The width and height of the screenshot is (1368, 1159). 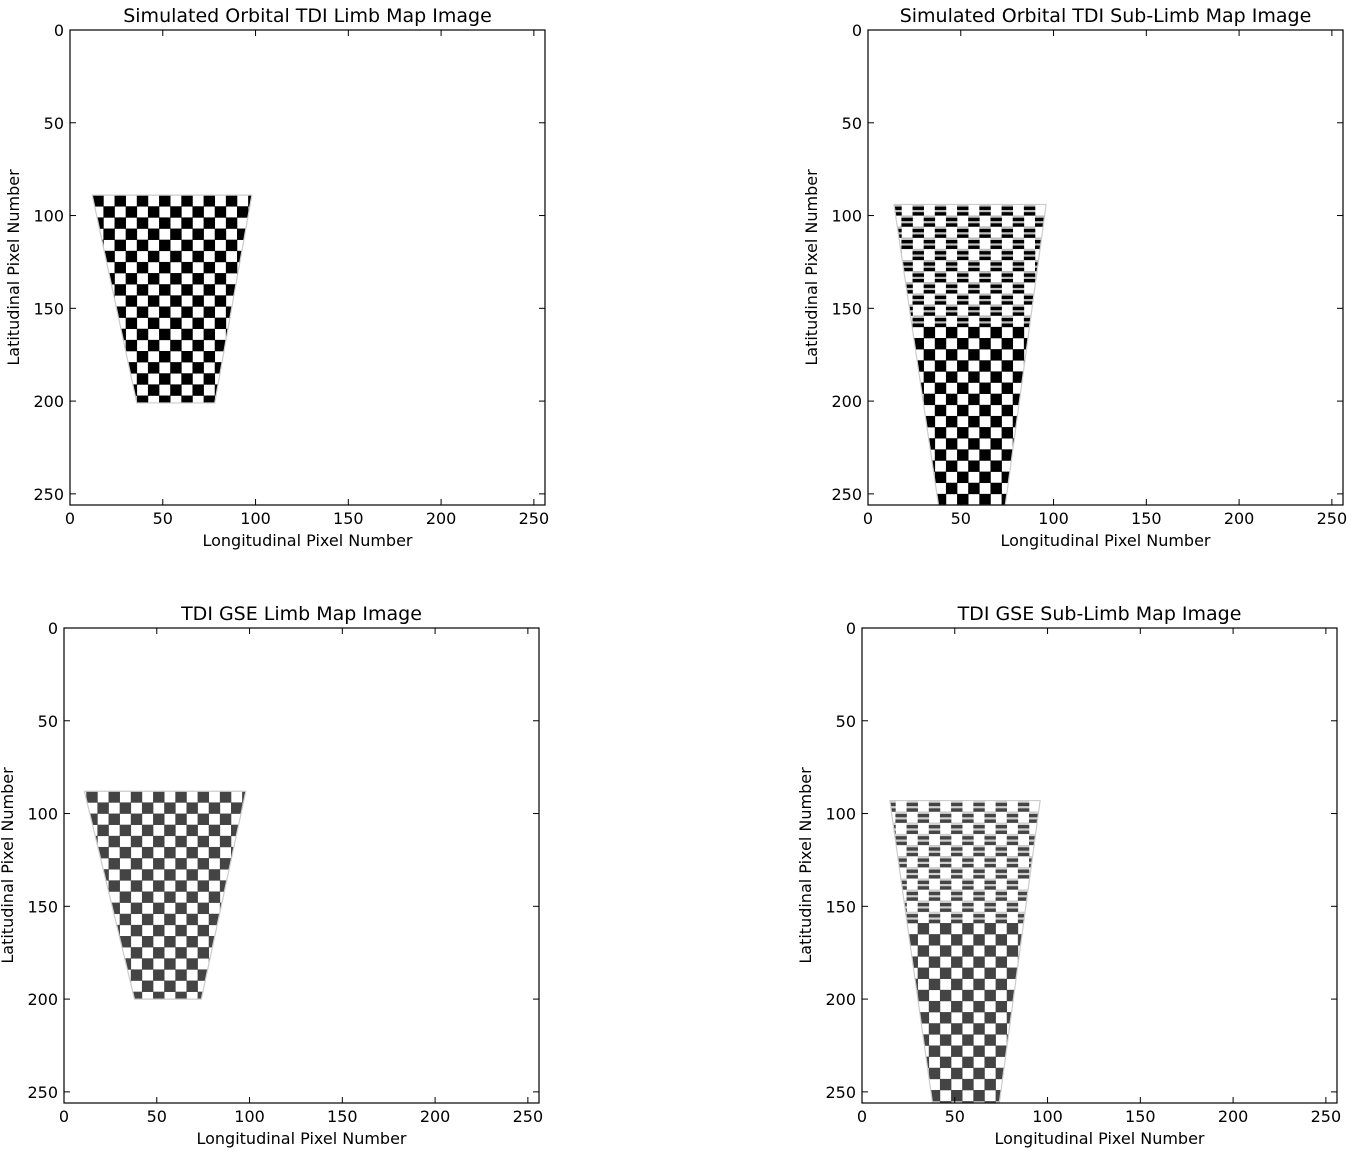 I want to click on footprint-outline, so click(x=172, y=299).